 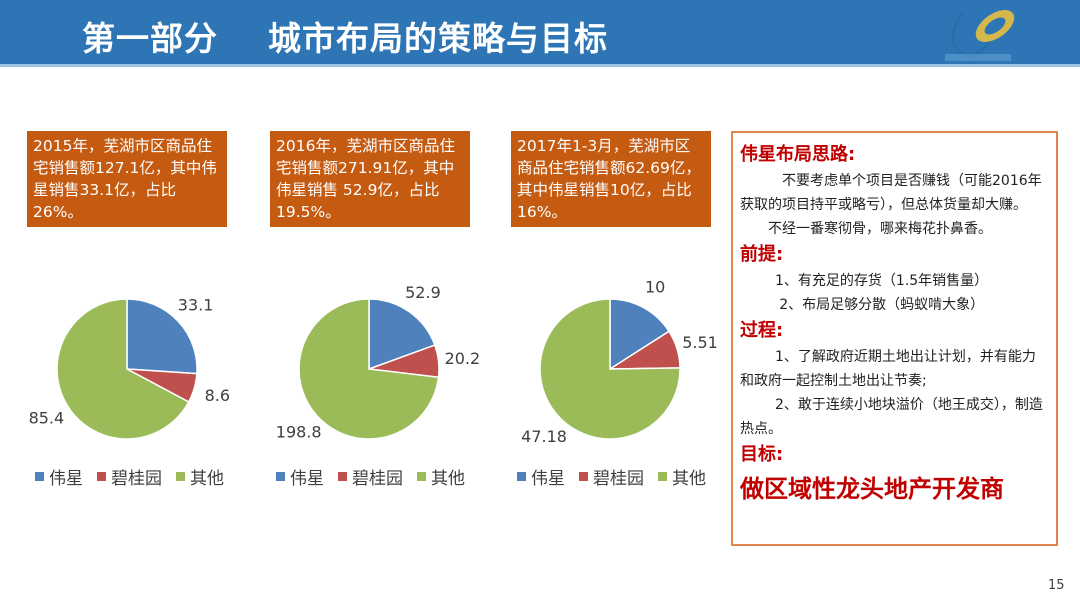 I want to click on data-label: 47.18, so click(x=544, y=436).